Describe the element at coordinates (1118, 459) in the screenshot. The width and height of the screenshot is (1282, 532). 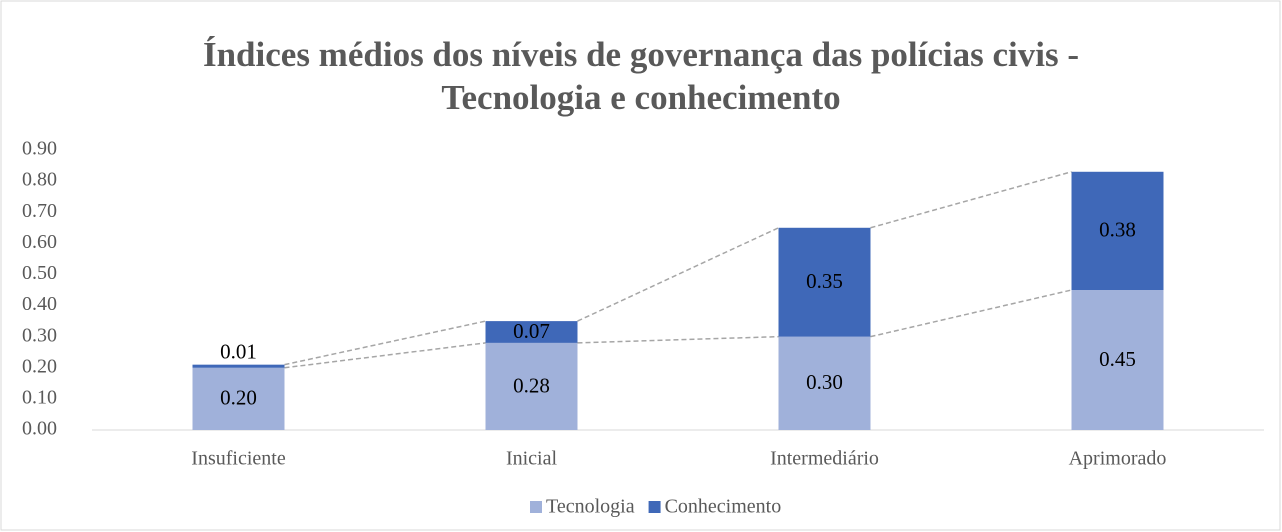
I see `x-tick-label: Aprimorado` at that location.